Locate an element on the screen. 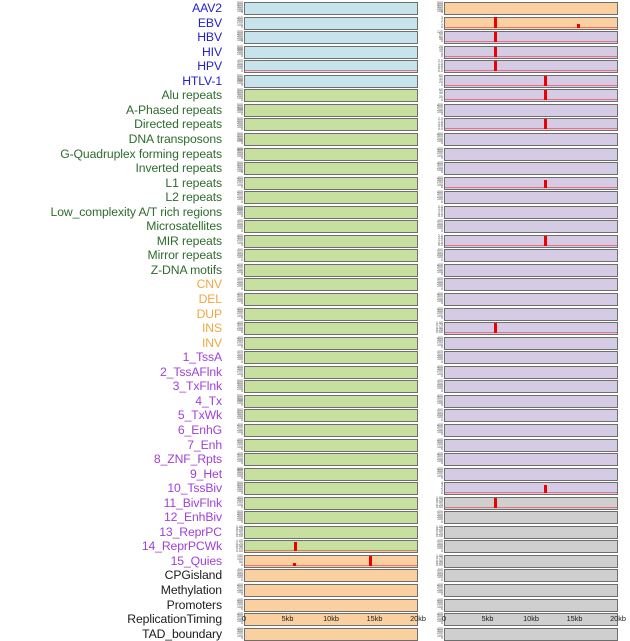 This screenshot has width=630, height=641. track-row: 2.0 1.5 1.0 0.5 0.0 is located at coordinates (520, 125).